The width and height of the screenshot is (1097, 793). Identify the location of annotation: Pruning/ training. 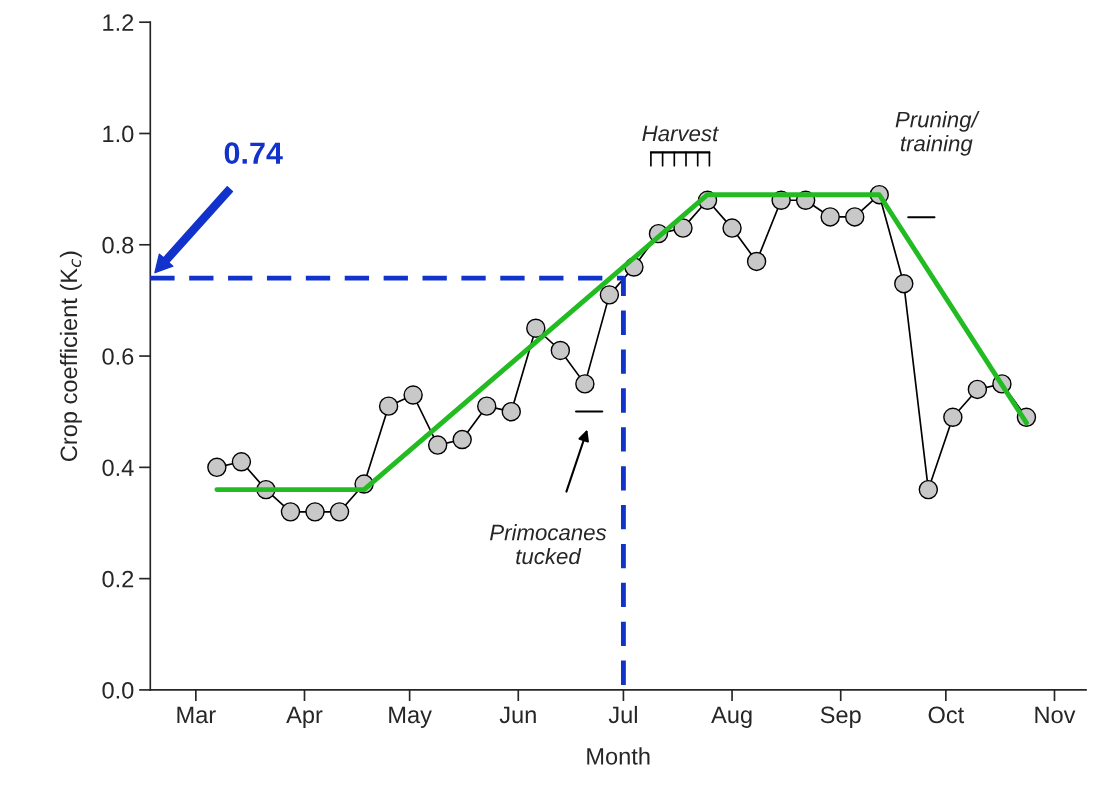
(937, 133).